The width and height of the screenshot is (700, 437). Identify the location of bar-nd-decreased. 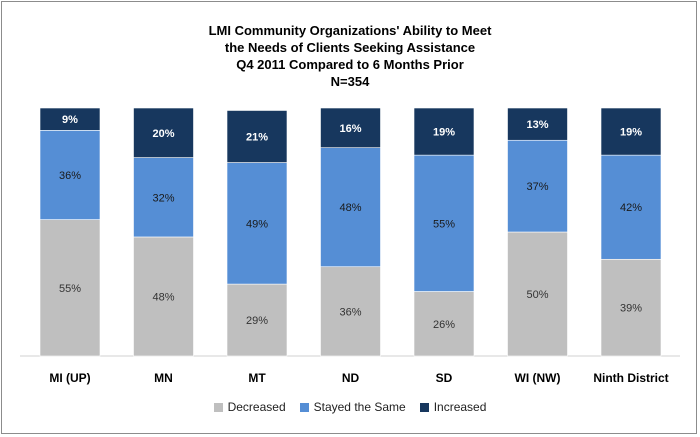
(350, 311).